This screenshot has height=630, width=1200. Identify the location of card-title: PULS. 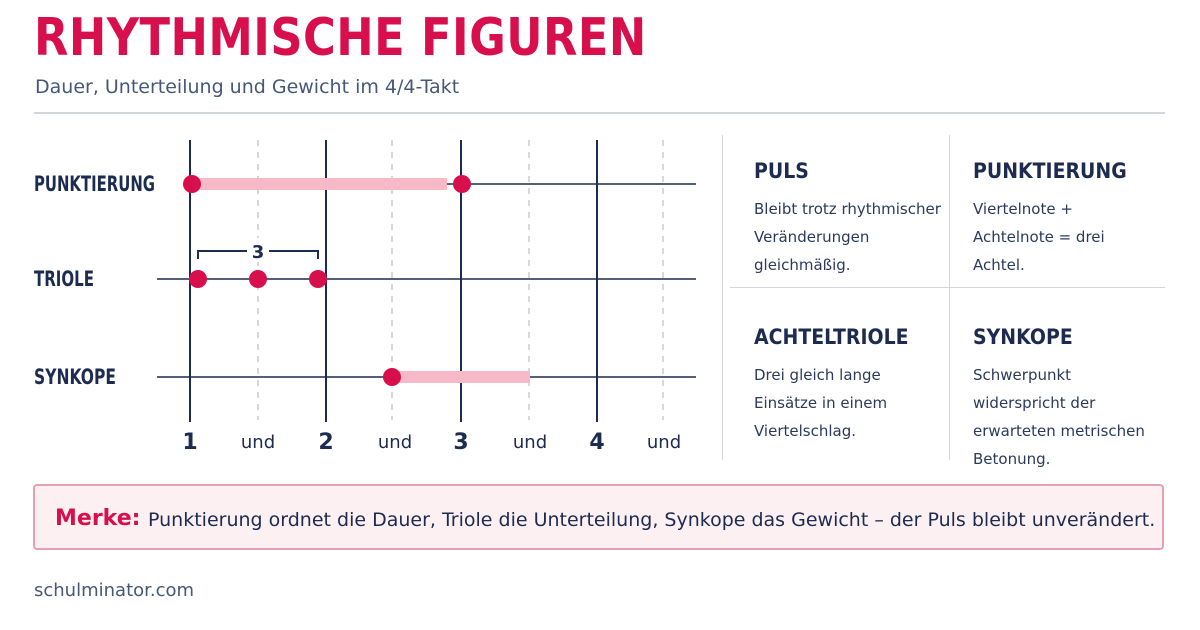
(781, 171).